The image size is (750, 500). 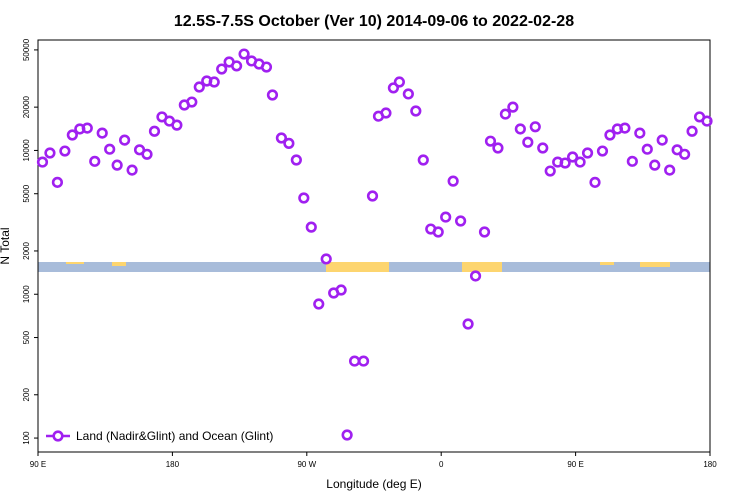 What do you see at coordinates (26, 251) in the screenshot?
I see `y-tick-label: 2000` at bounding box center [26, 251].